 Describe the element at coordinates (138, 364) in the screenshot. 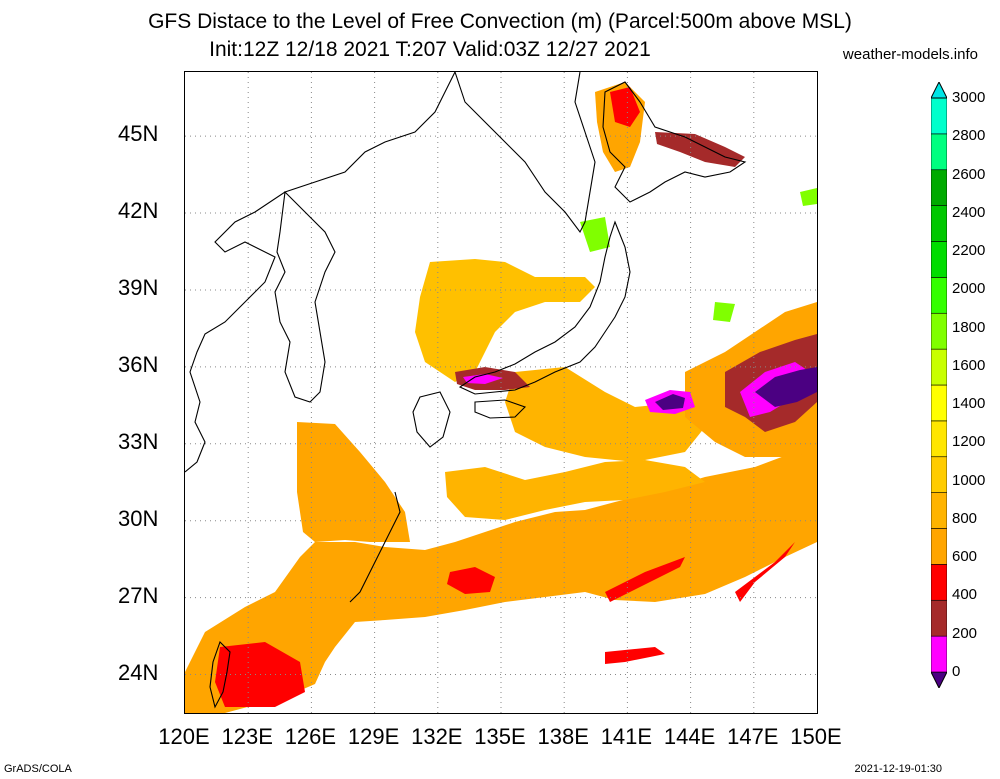

I see `lat-tick-label: 36N` at that location.